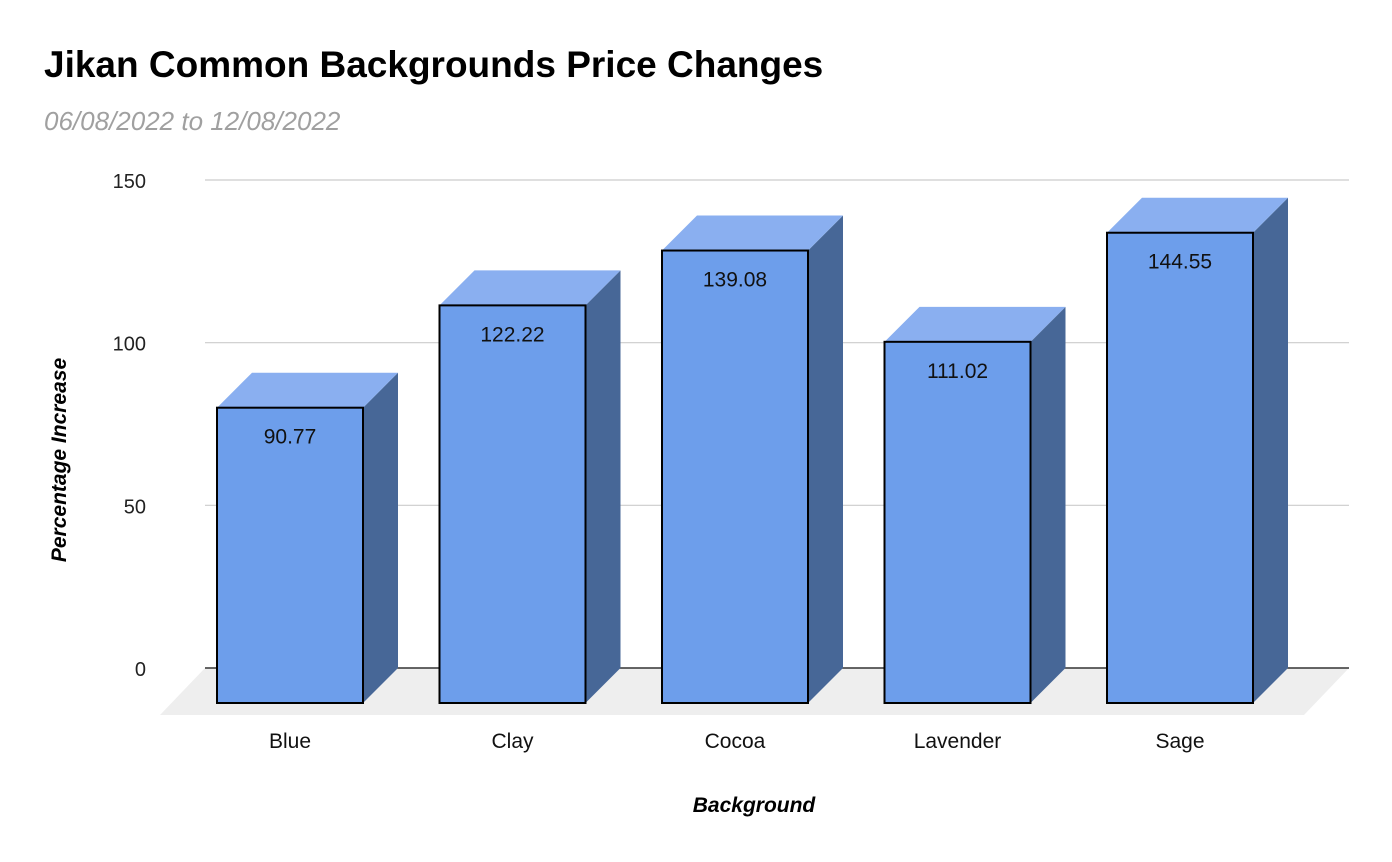 The image size is (1392, 862). I want to click on bar: 90.77, so click(307, 538).